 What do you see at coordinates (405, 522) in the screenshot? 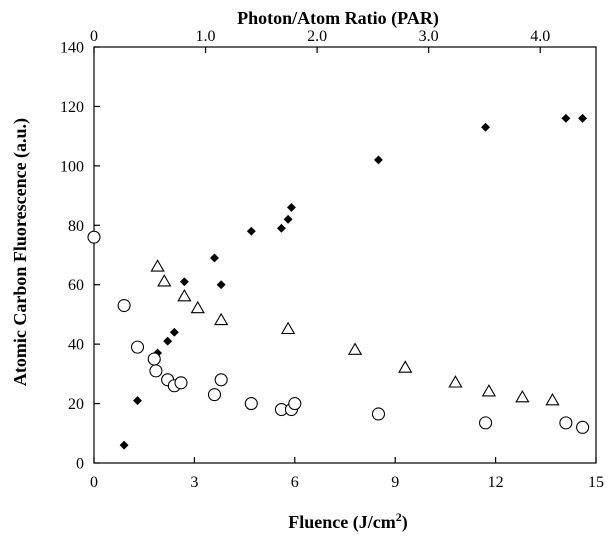
I see `x-axis-title-close: )` at bounding box center [405, 522].